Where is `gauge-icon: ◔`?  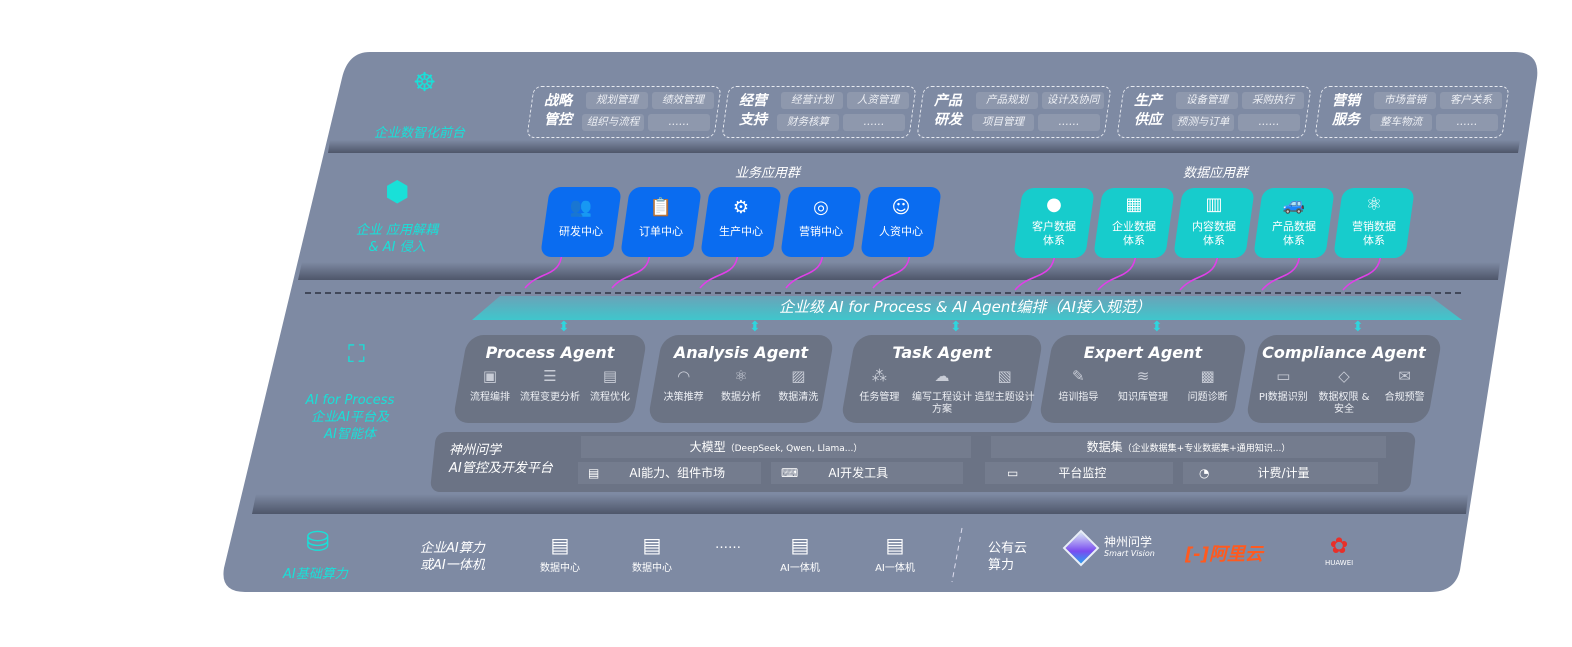 gauge-icon: ◔ is located at coordinates (1204, 473).